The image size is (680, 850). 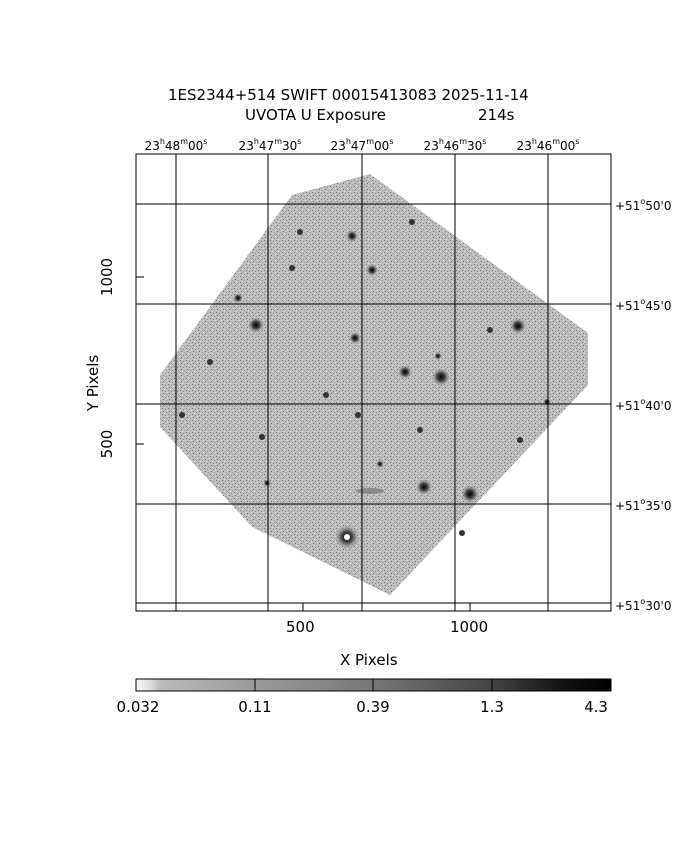 What do you see at coordinates (348, 95) in the screenshot?
I see `image-title: 1ES2344+514 SWIFT 00015413083 2025-11-14` at bounding box center [348, 95].